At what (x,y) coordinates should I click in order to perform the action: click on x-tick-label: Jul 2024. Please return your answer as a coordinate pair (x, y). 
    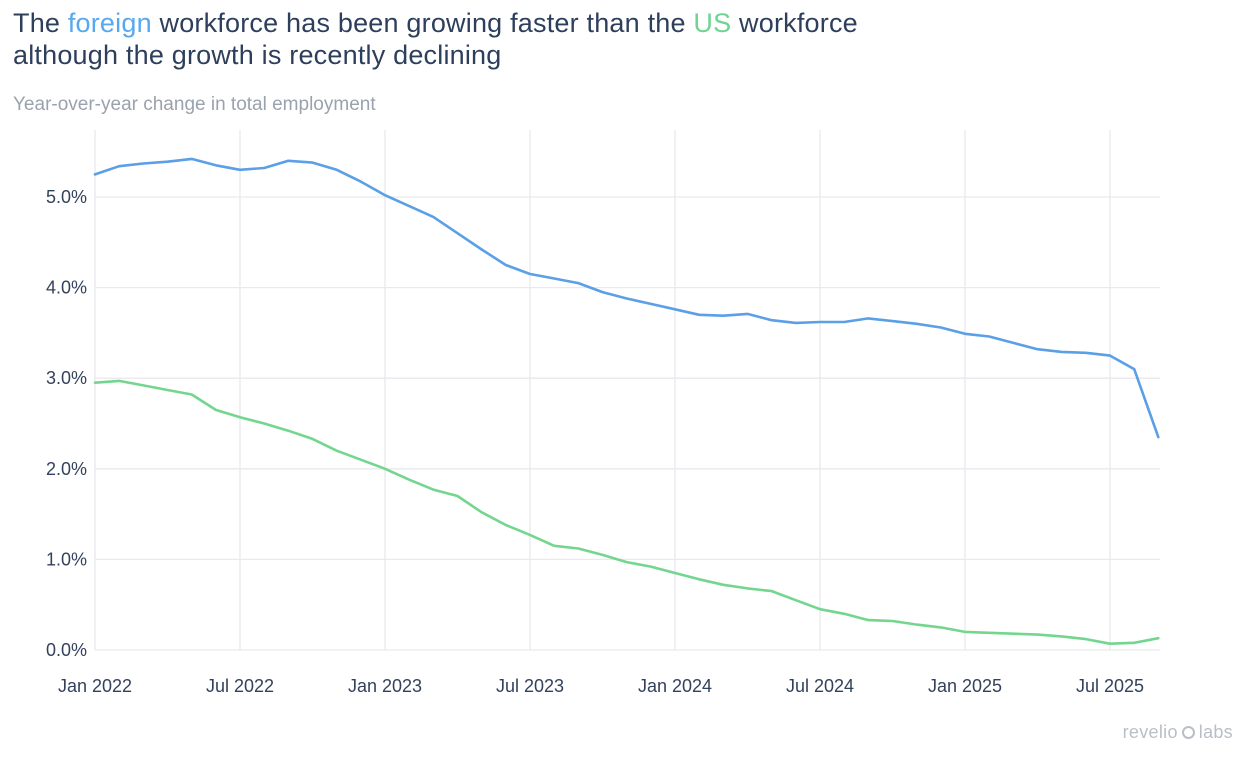
    Looking at the image, I should click on (820, 686).